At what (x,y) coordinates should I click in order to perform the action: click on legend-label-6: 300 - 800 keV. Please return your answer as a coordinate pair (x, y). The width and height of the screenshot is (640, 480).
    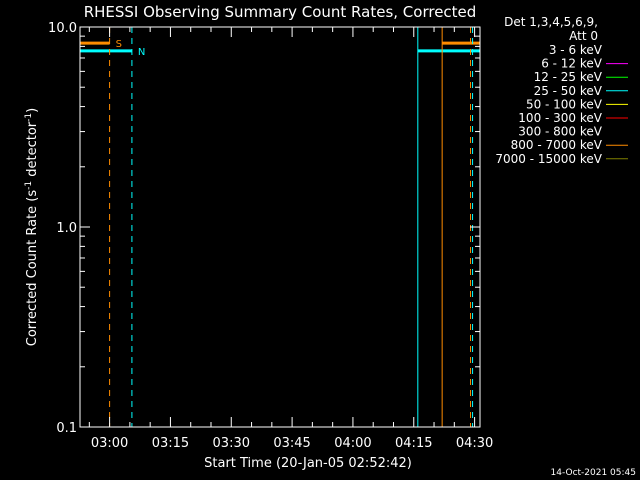
    Looking at the image, I should click on (560, 132).